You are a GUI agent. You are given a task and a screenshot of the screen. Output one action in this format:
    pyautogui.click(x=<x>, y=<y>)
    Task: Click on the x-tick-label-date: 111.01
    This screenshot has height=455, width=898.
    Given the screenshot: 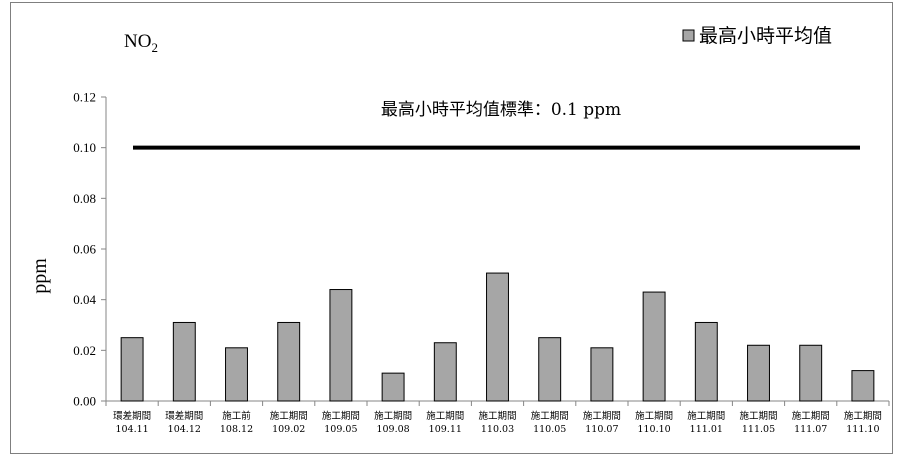 What is the action you would take?
    pyautogui.click(x=706, y=429)
    